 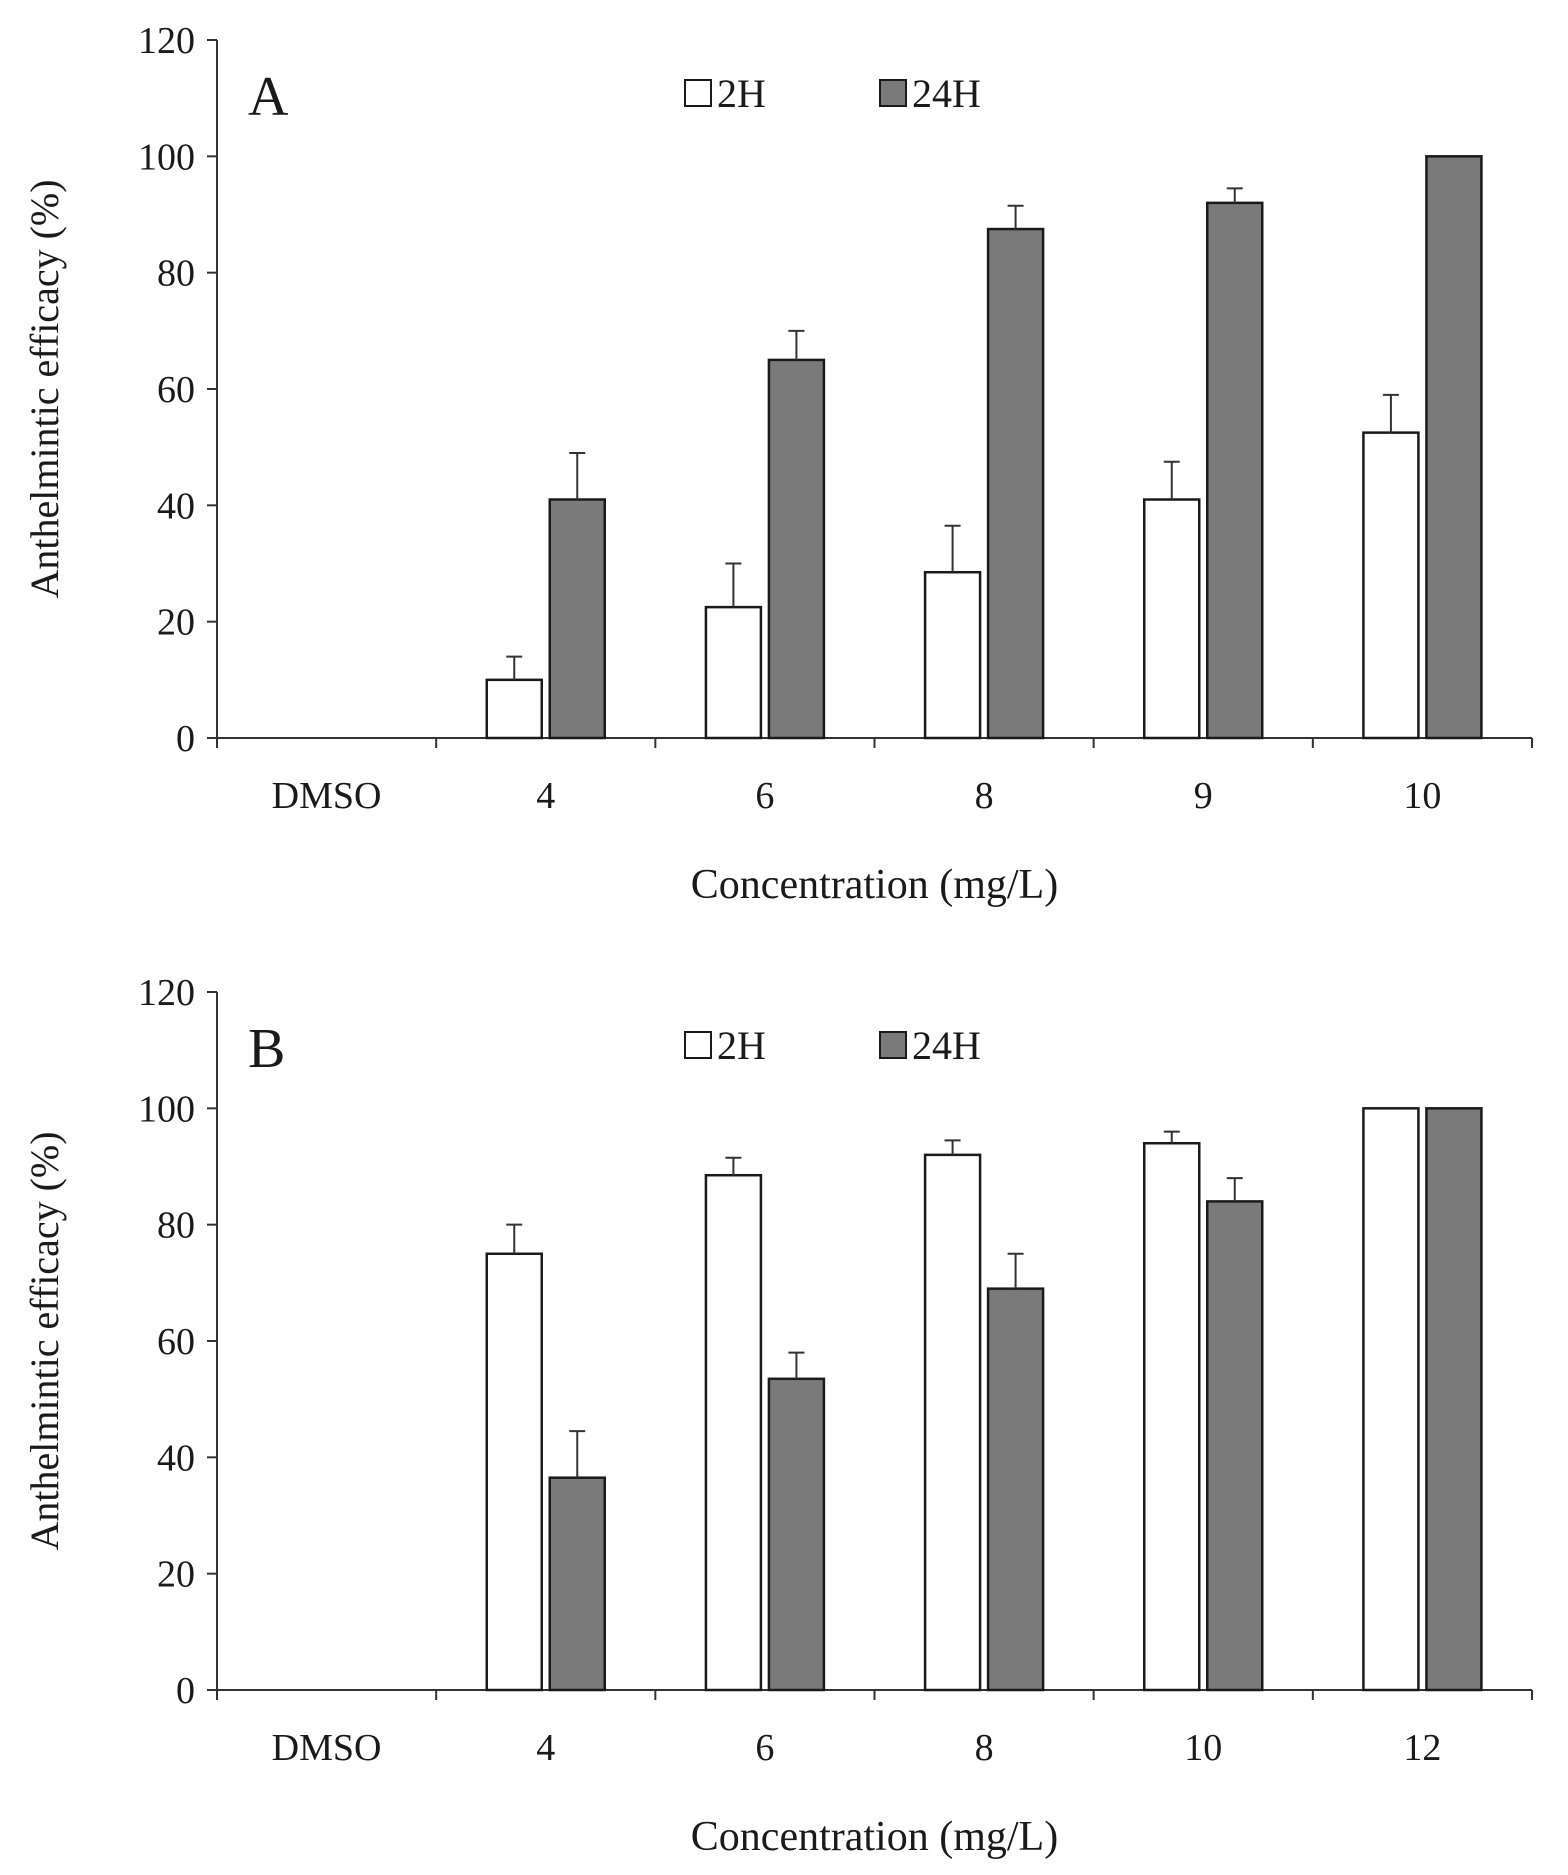 What do you see at coordinates (1422, 1748) in the screenshot?
I see `x-tick-label: 12` at bounding box center [1422, 1748].